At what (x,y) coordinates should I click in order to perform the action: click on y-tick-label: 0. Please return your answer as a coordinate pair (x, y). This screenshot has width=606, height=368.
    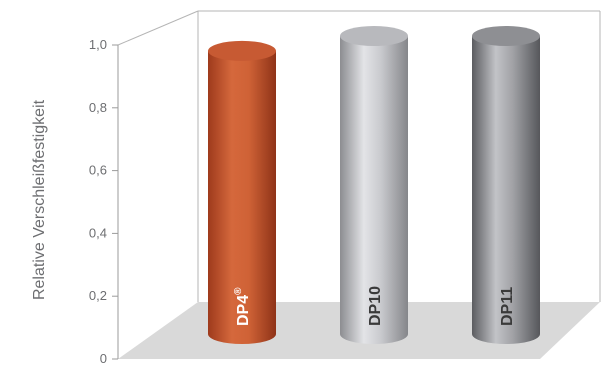
    Looking at the image, I should click on (103, 358).